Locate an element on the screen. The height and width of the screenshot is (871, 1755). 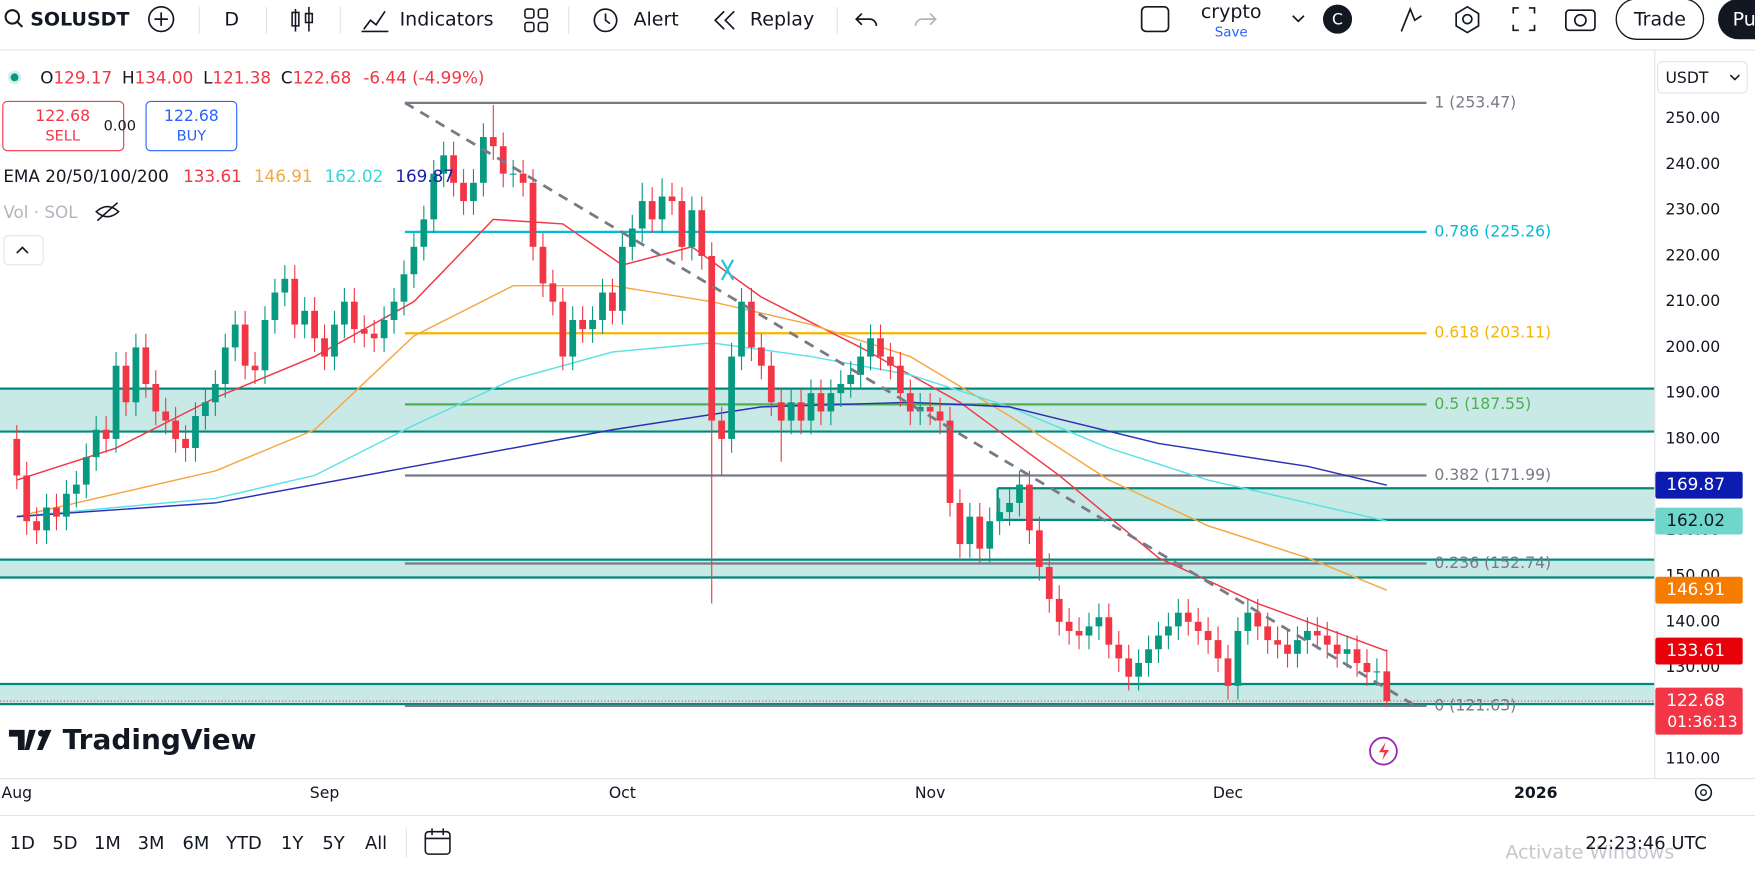
price-badge is located at coordinates (1699, 590).